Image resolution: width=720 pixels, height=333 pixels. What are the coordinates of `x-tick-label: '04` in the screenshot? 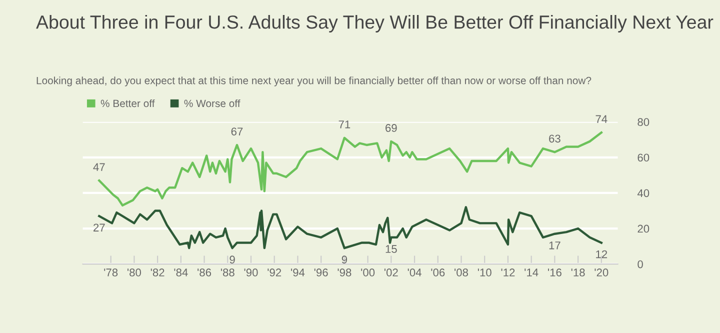 It's located at (415, 272).